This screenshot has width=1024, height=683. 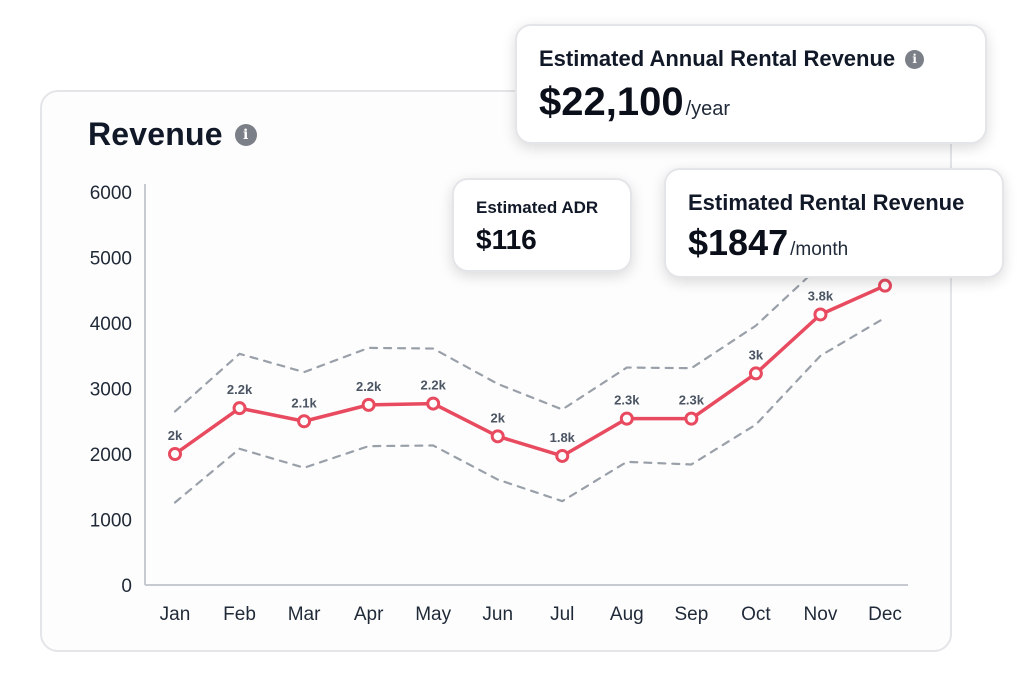 I want to click on adr-value: $116, so click(x=506, y=240).